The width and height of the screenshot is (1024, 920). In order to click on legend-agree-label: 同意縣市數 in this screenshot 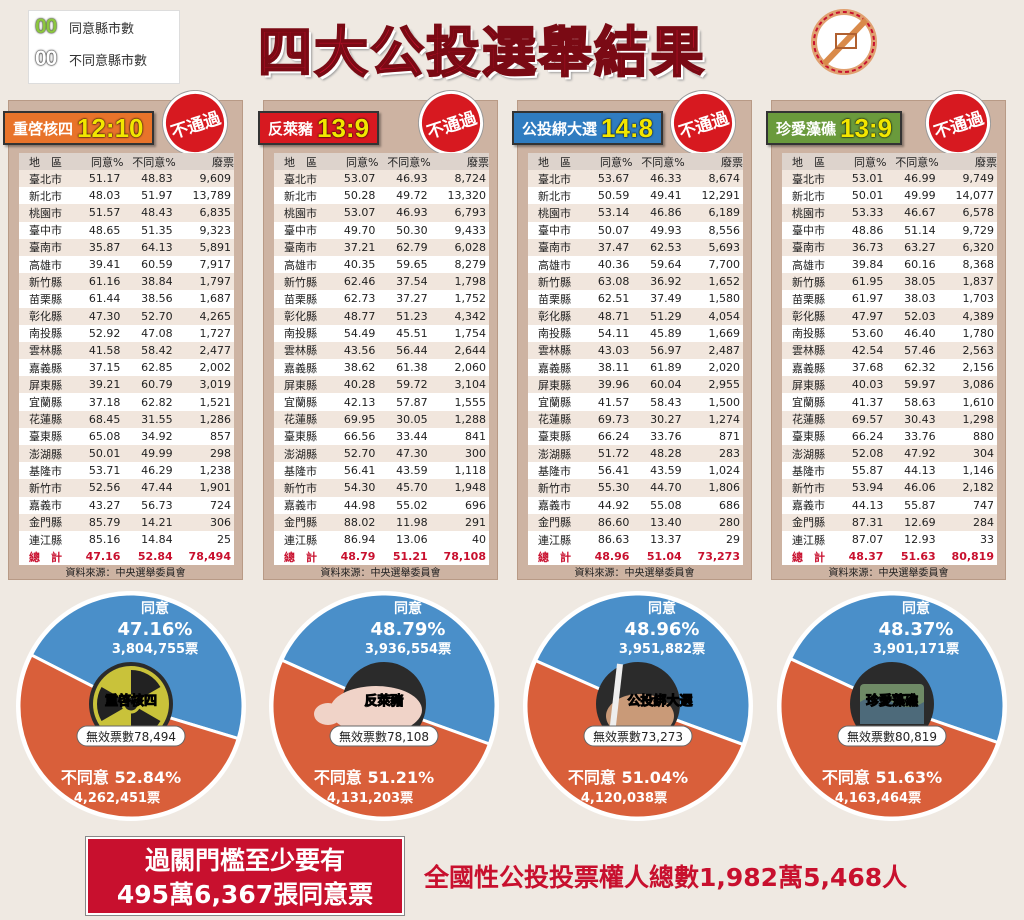, I will do `click(102, 29)`.